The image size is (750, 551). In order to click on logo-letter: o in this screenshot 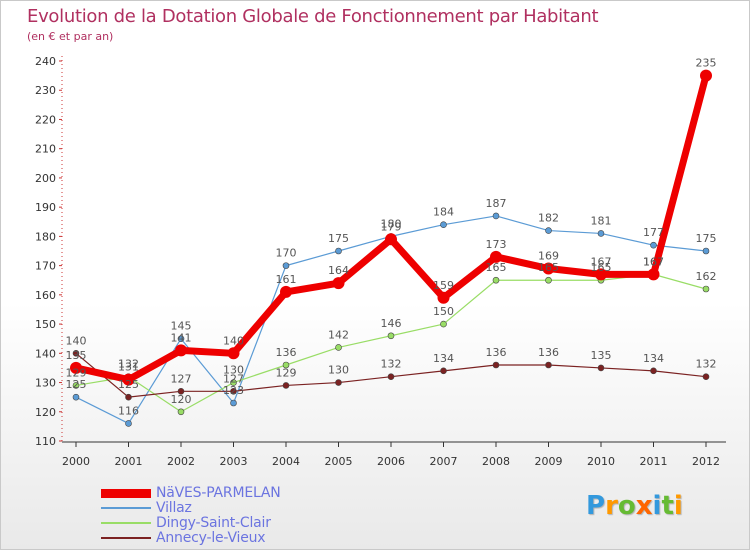, I will do `click(626, 506)`.